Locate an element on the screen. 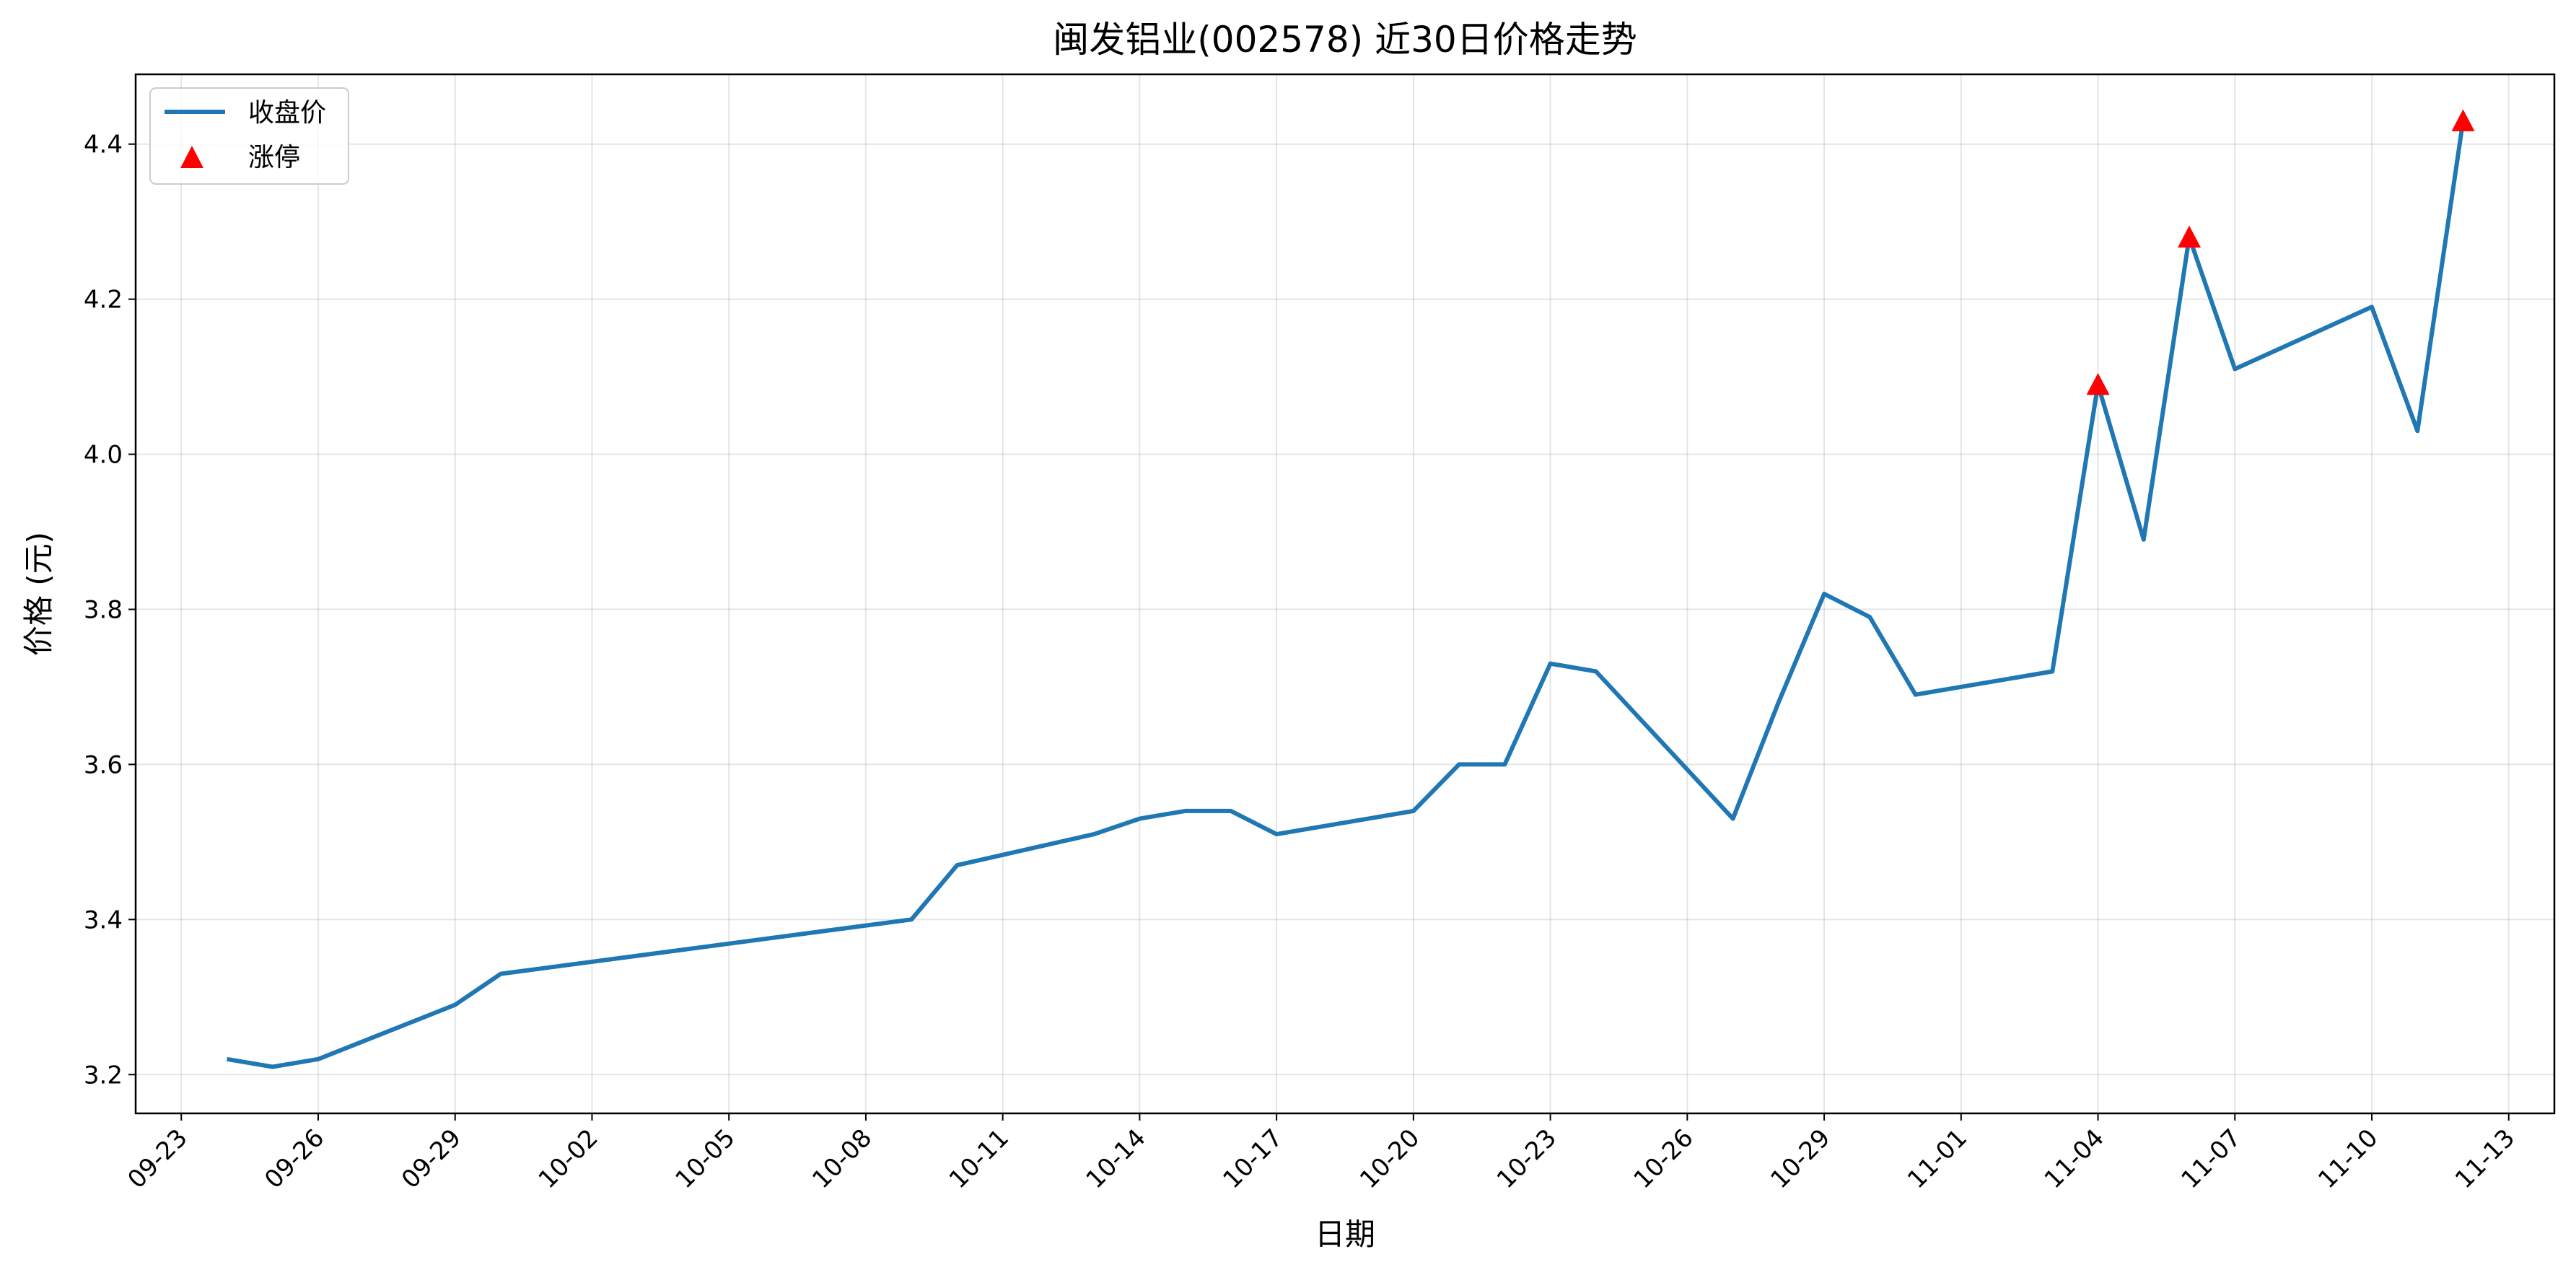 This screenshot has height=1275, width=2576. legend-label-close: 收盘价 is located at coordinates (287, 113).